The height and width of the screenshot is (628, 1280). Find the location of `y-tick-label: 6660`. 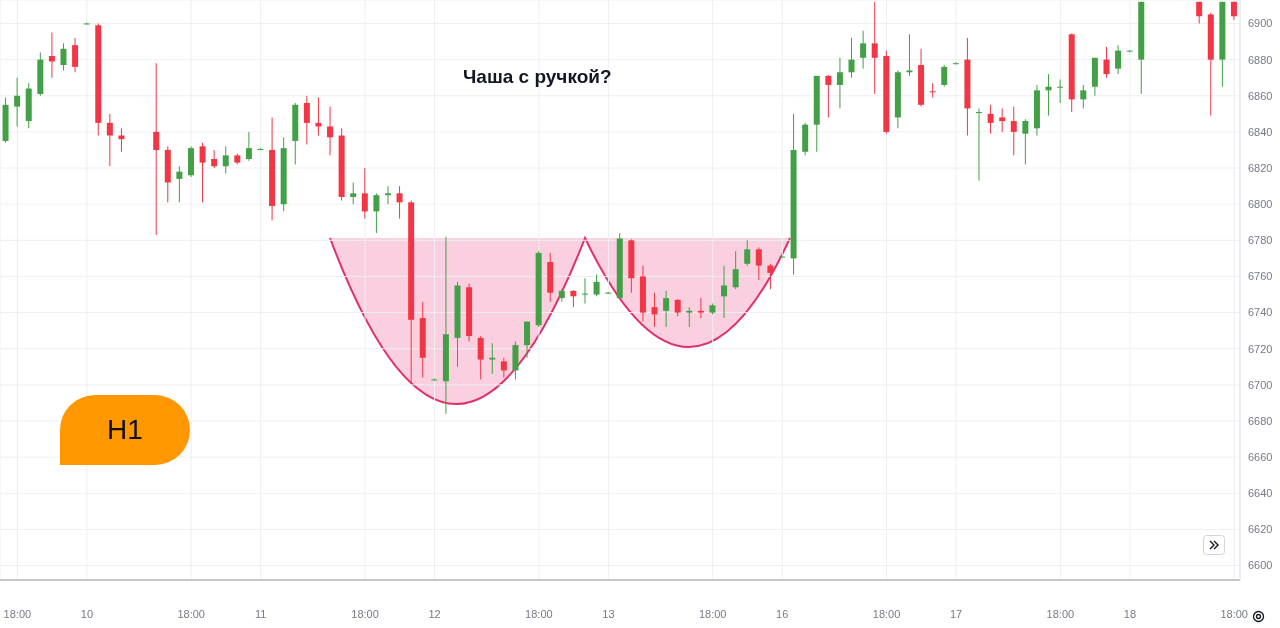

y-tick-label: 6660 is located at coordinates (1260, 457).